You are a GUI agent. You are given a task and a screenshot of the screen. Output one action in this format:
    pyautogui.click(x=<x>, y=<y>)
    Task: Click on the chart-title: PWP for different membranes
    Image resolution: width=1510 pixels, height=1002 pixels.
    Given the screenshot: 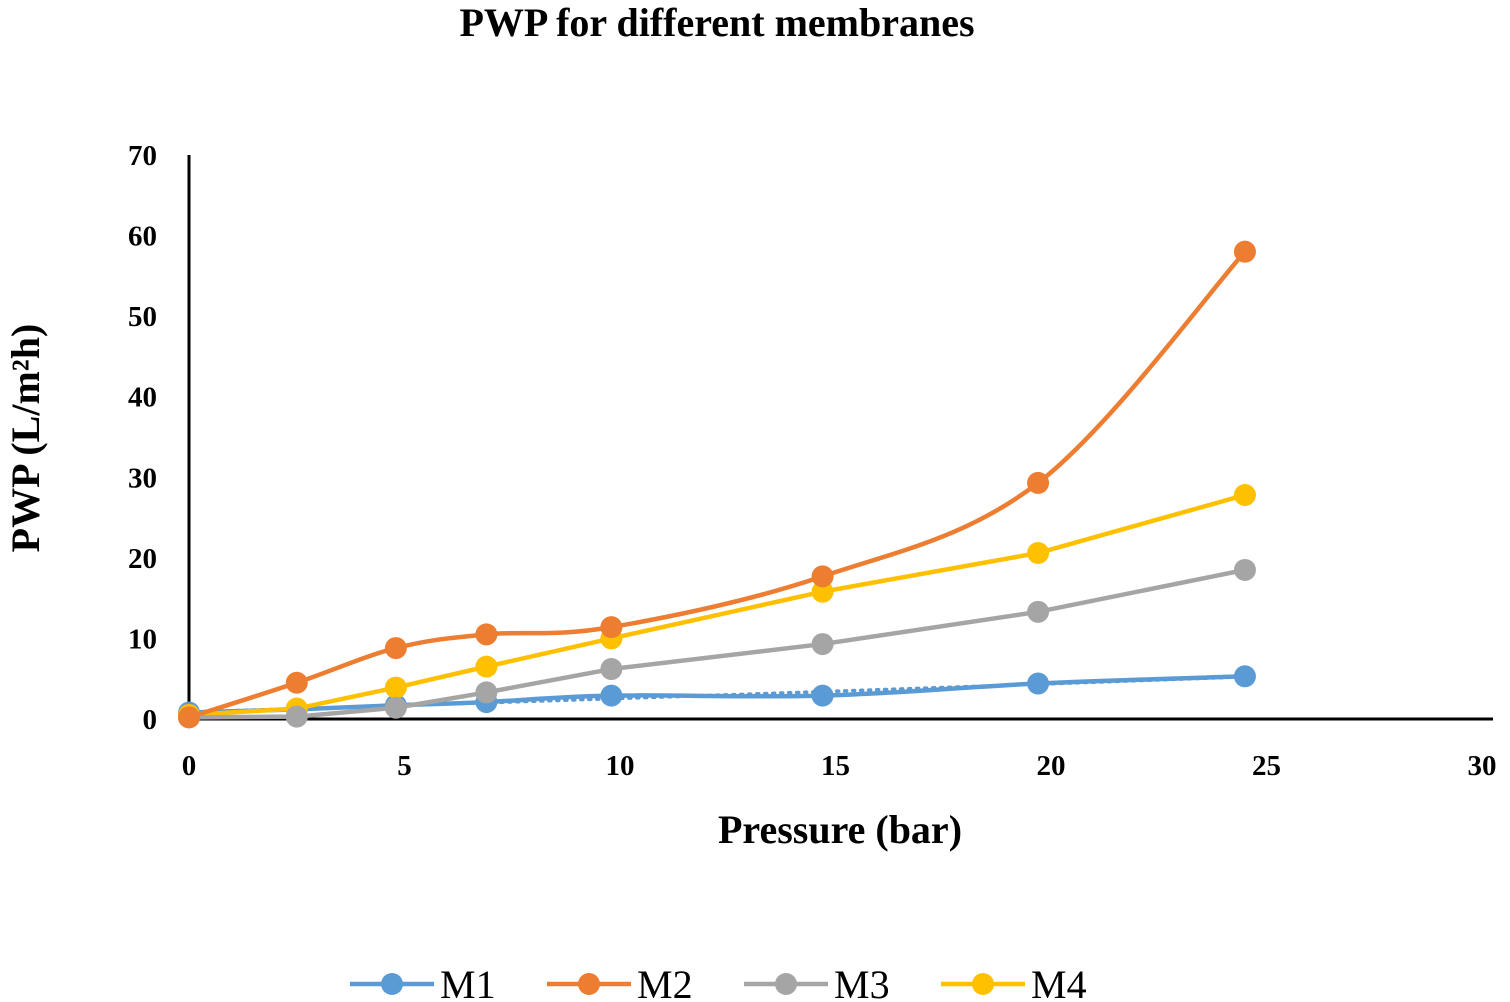 What is the action you would take?
    pyautogui.click(x=716, y=22)
    